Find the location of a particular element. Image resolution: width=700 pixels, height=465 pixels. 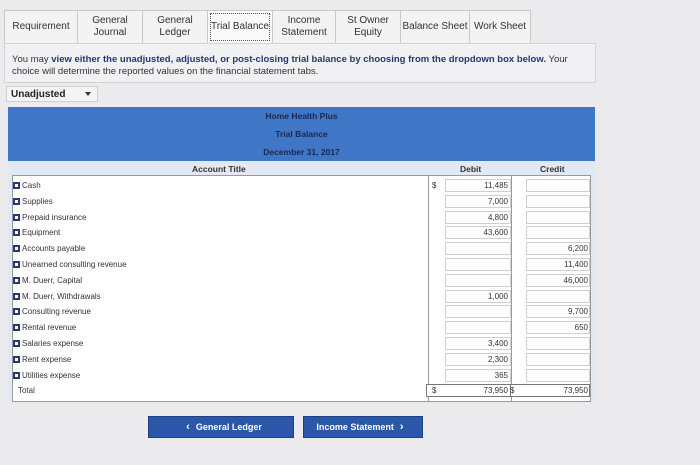

trial-balance-type-dropdown: Unadjusted is located at coordinates (52, 94).